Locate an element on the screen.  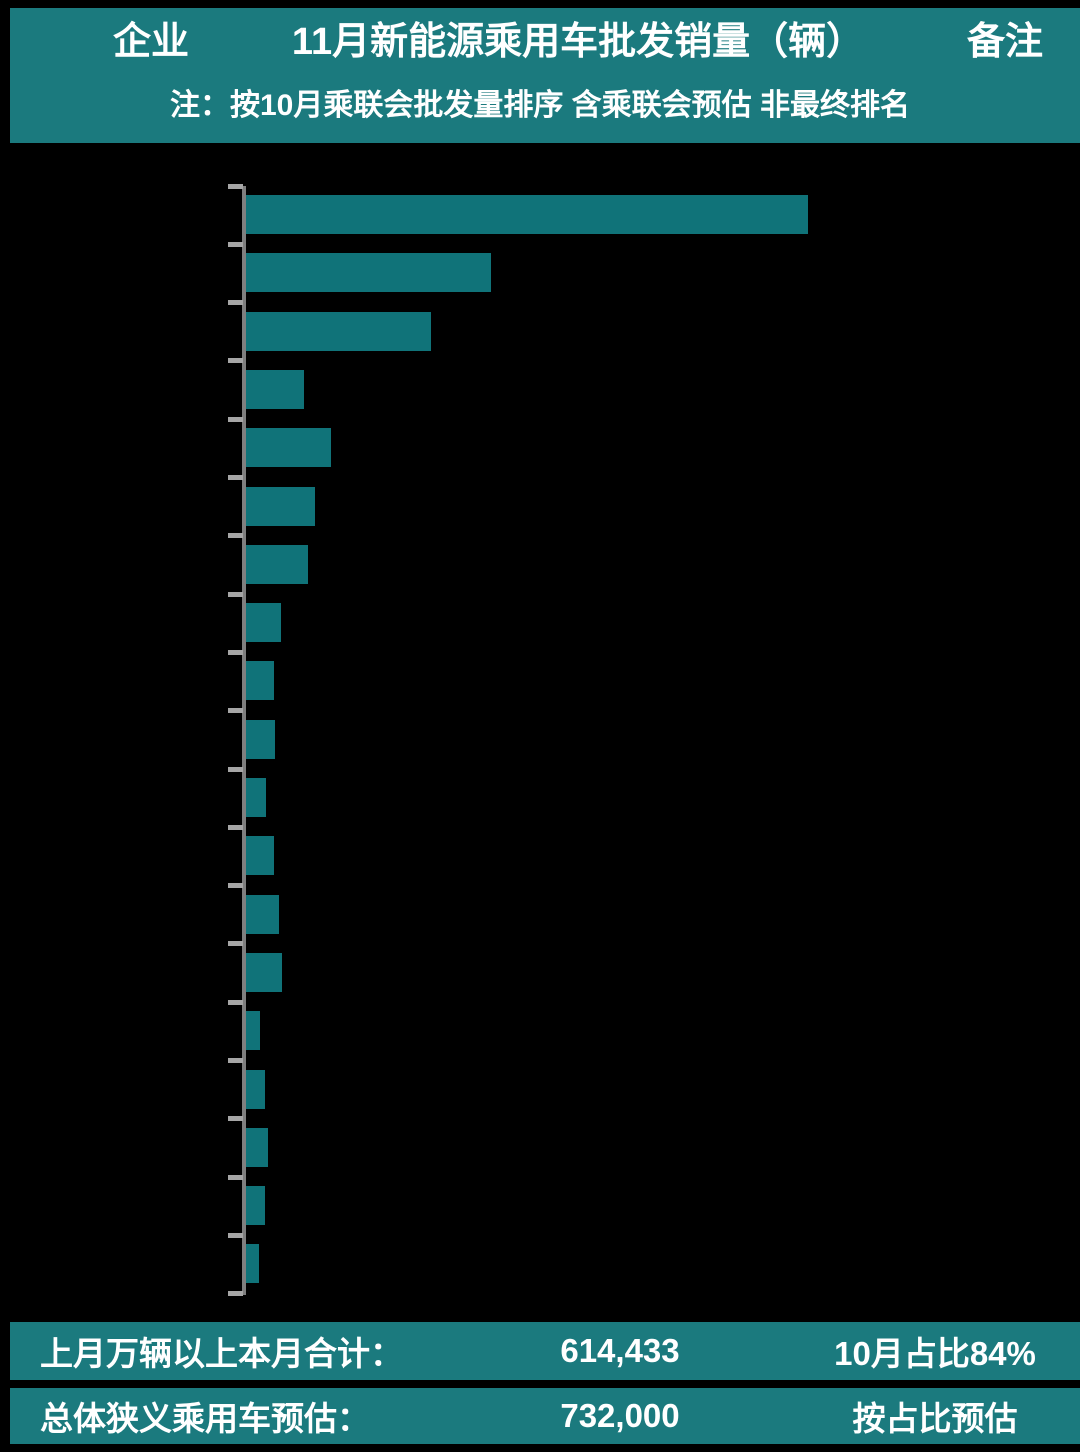
summary-row-2-note: 按占比预估 is located at coordinates (935, 1418).